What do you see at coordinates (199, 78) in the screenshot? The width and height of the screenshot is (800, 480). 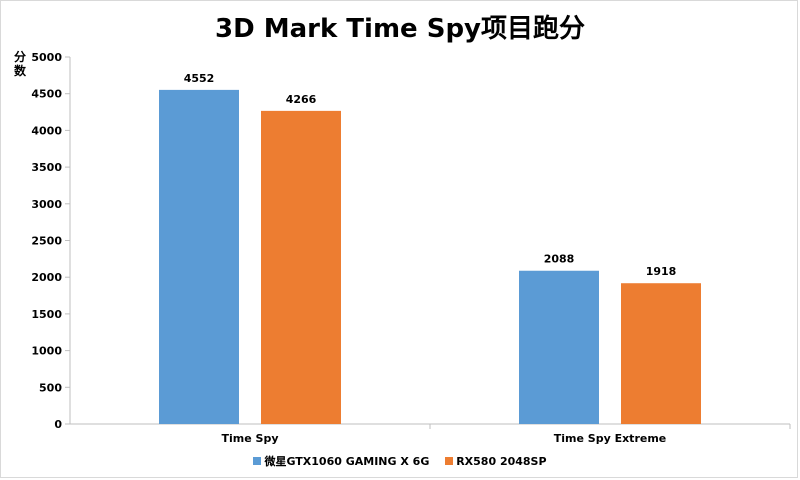 I see `data-label: 4552` at bounding box center [199, 78].